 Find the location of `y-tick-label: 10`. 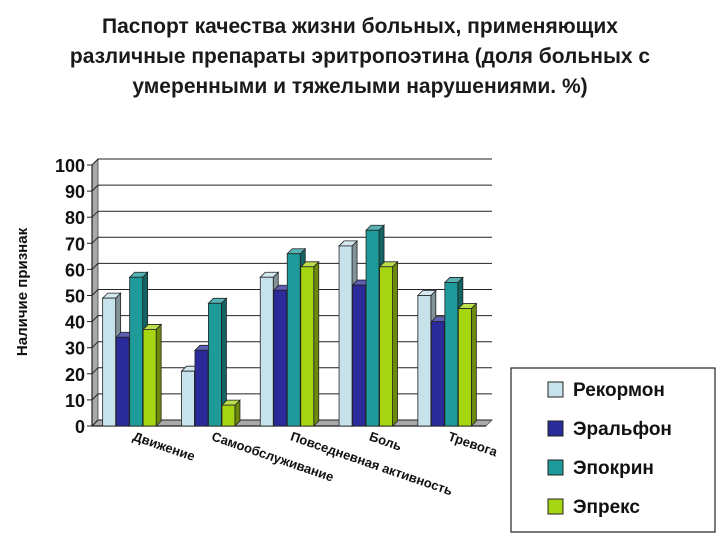

y-tick-label: 10 is located at coordinates (75, 401).